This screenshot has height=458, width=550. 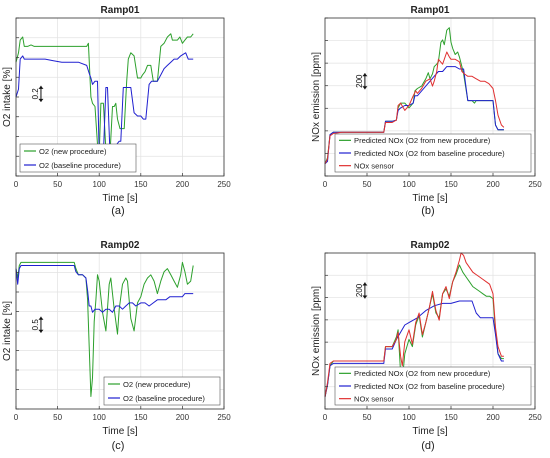 I want to click on panel-label-1: (a), so click(x=117, y=211).